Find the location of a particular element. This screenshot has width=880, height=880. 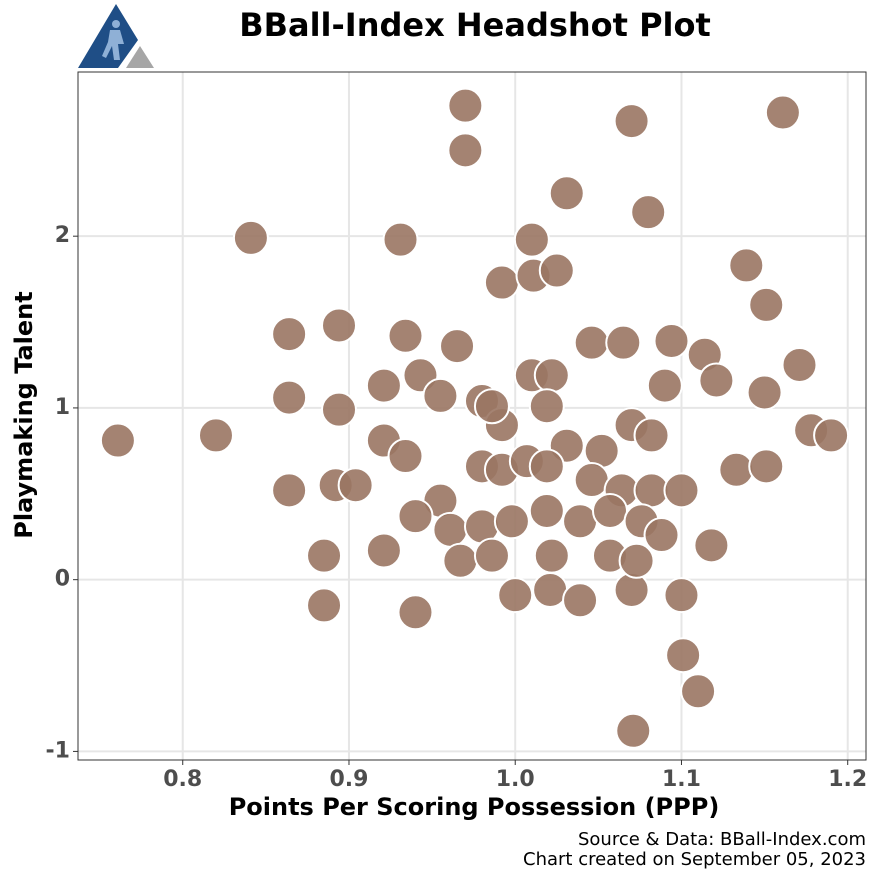

logo is located at coordinates (116, 36).